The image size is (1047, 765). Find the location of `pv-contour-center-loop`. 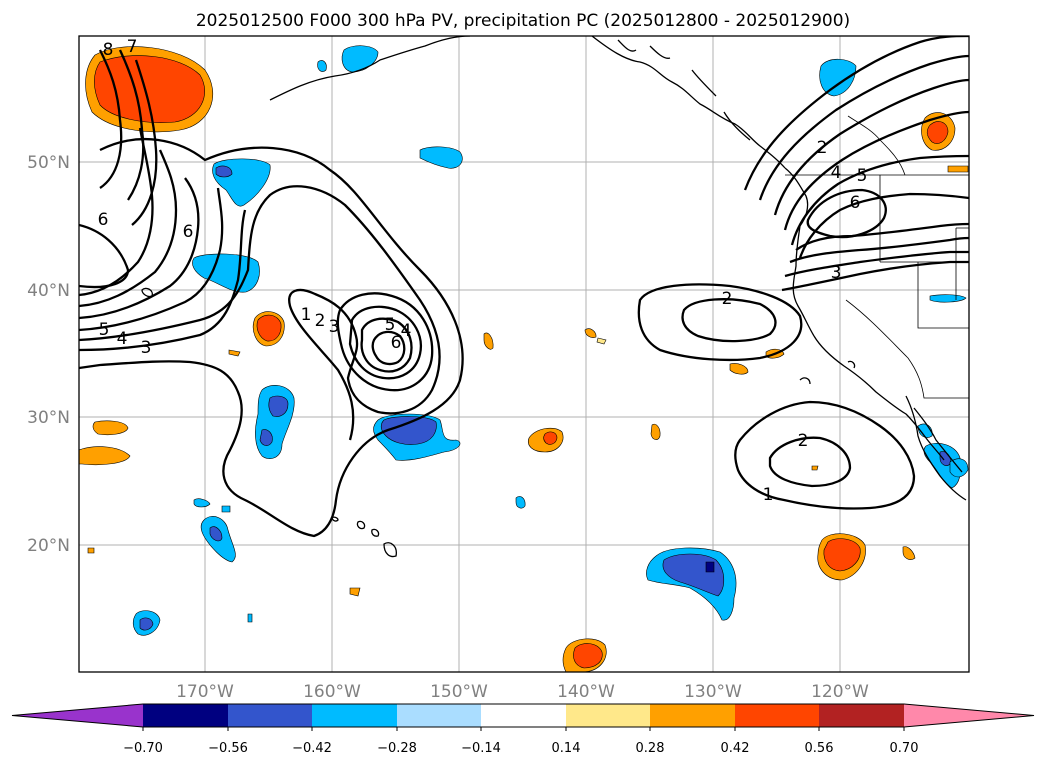

pv-contour-center-loop is located at coordinates (385, 342).